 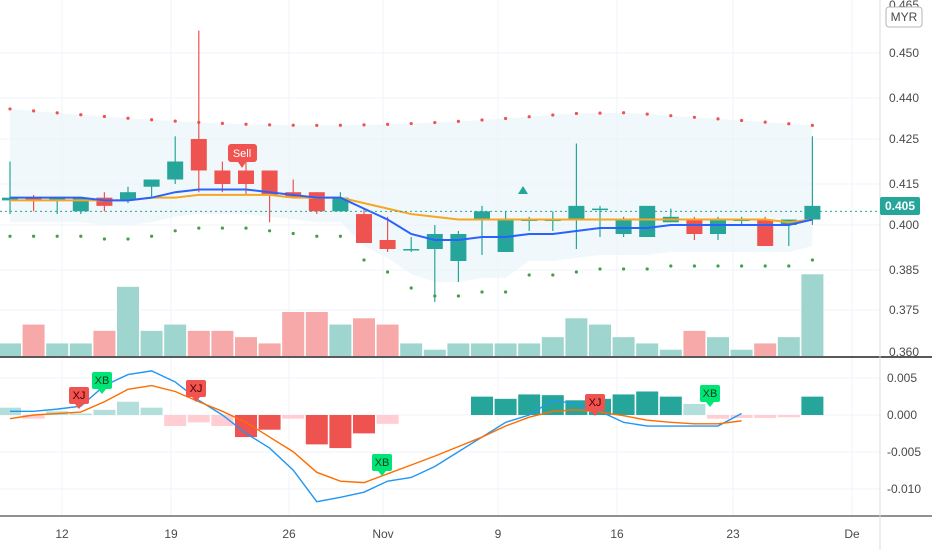 I want to click on price-tick-label: 0.400, so click(x=904, y=225).